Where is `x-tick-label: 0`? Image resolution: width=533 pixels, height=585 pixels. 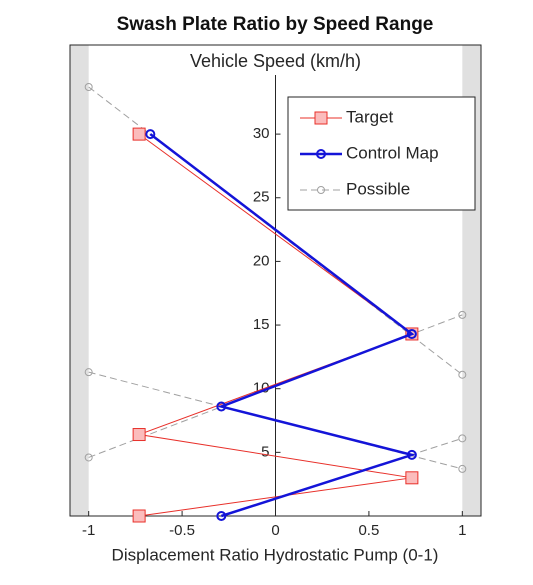 x-tick-label: 0 is located at coordinates (275, 530).